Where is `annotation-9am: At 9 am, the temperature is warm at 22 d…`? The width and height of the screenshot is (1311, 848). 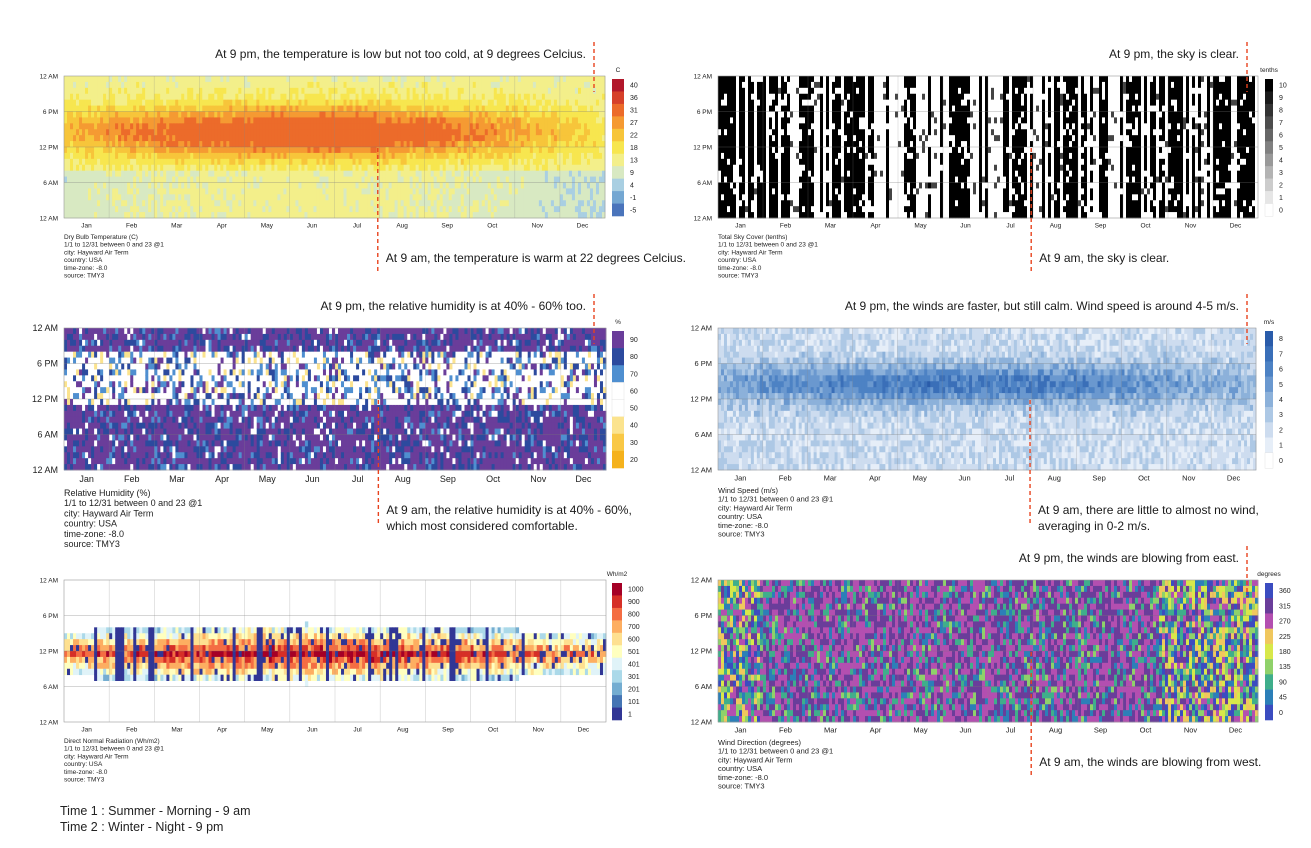
annotation-9am: At 9 am, the temperature is warm at 22 d… is located at coordinates (536, 258).